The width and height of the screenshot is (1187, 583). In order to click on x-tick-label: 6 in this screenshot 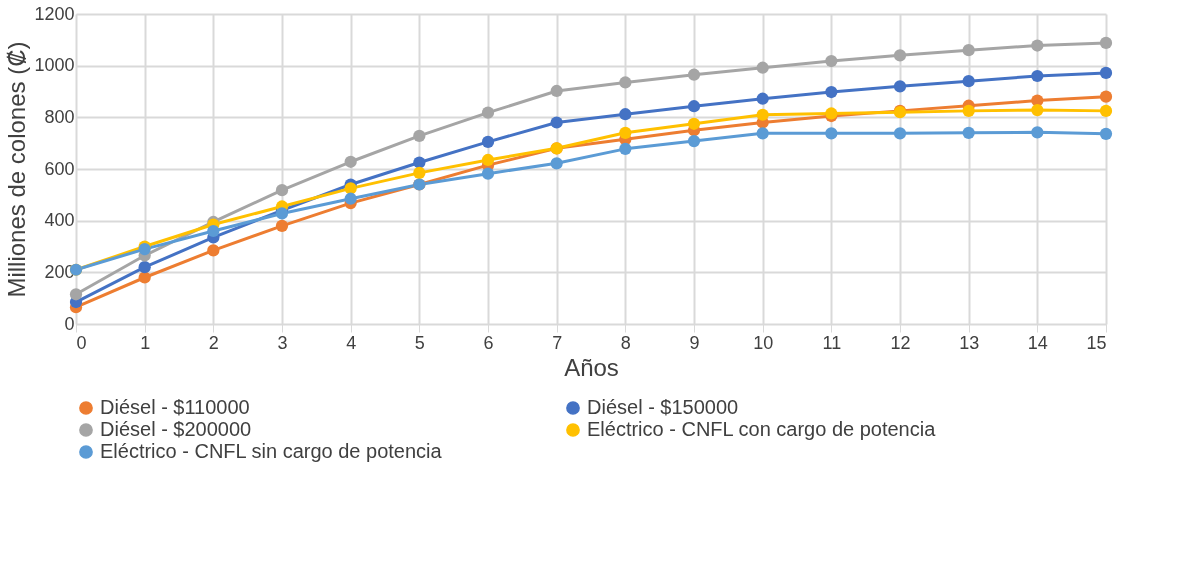, I will do `click(488, 342)`.